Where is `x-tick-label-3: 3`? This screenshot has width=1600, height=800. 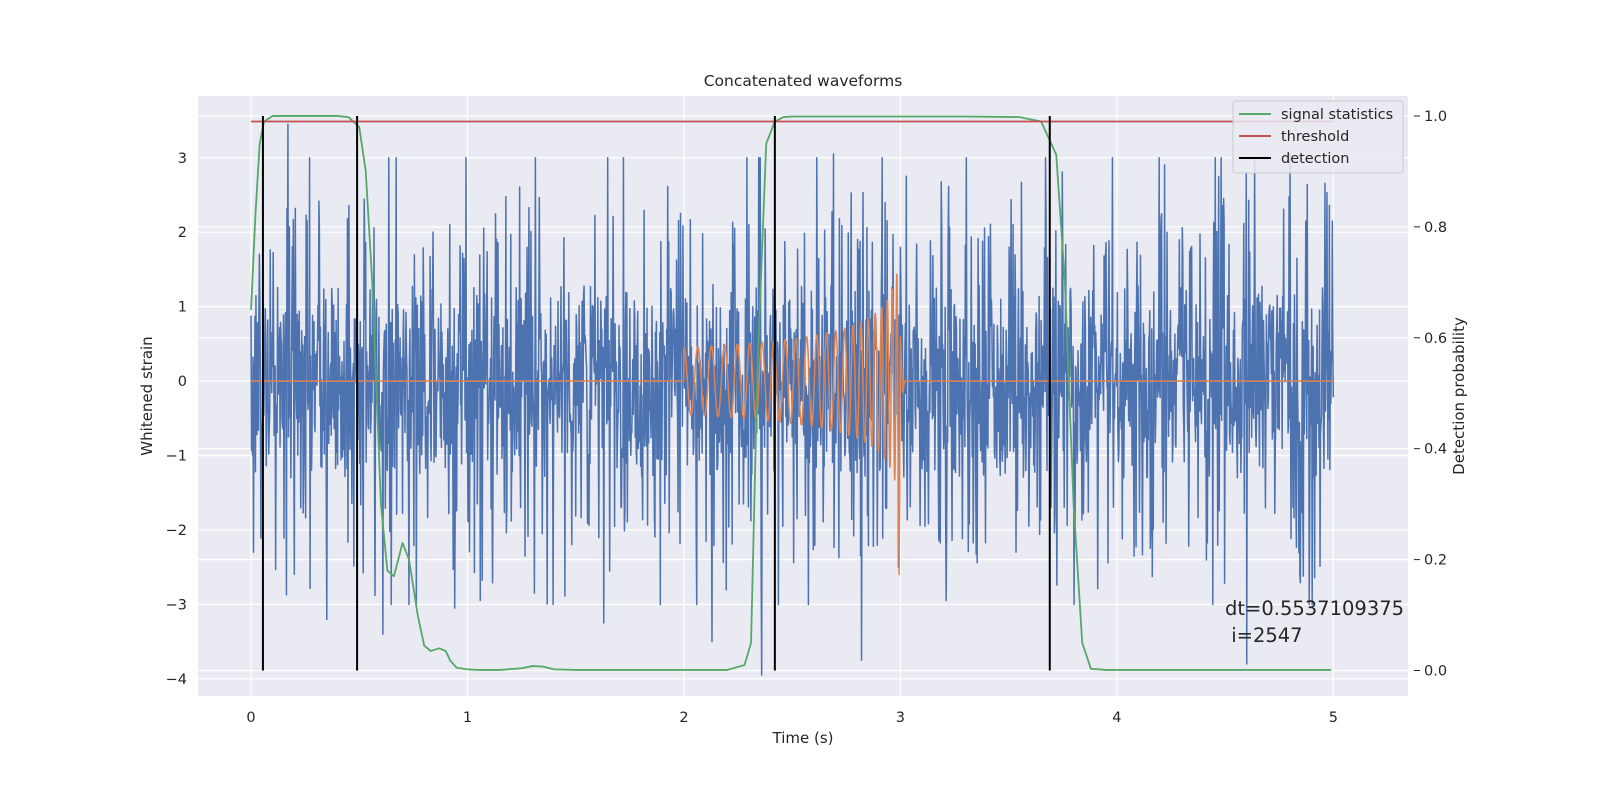 x-tick-label-3: 3 is located at coordinates (900, 718).